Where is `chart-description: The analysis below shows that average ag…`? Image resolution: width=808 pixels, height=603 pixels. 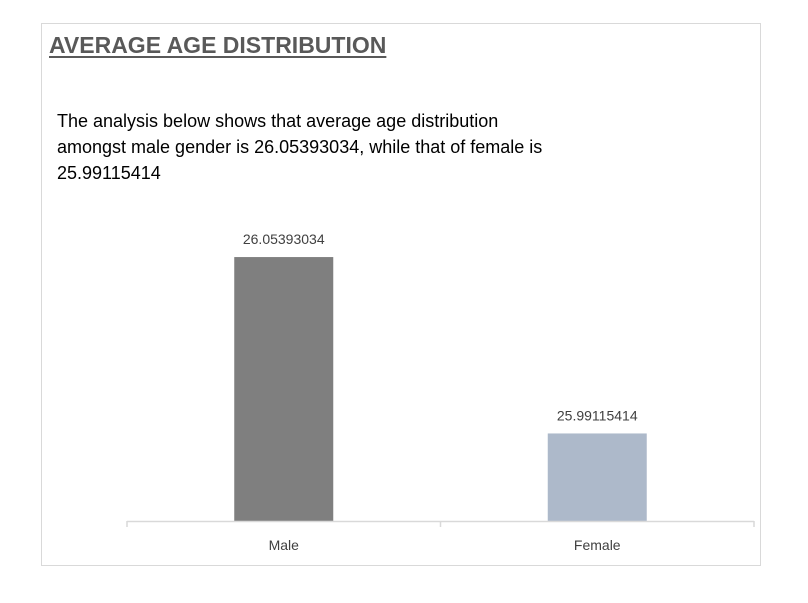 chart-description: The analysis below shows that average ag… is located at coordinates (300, 147).